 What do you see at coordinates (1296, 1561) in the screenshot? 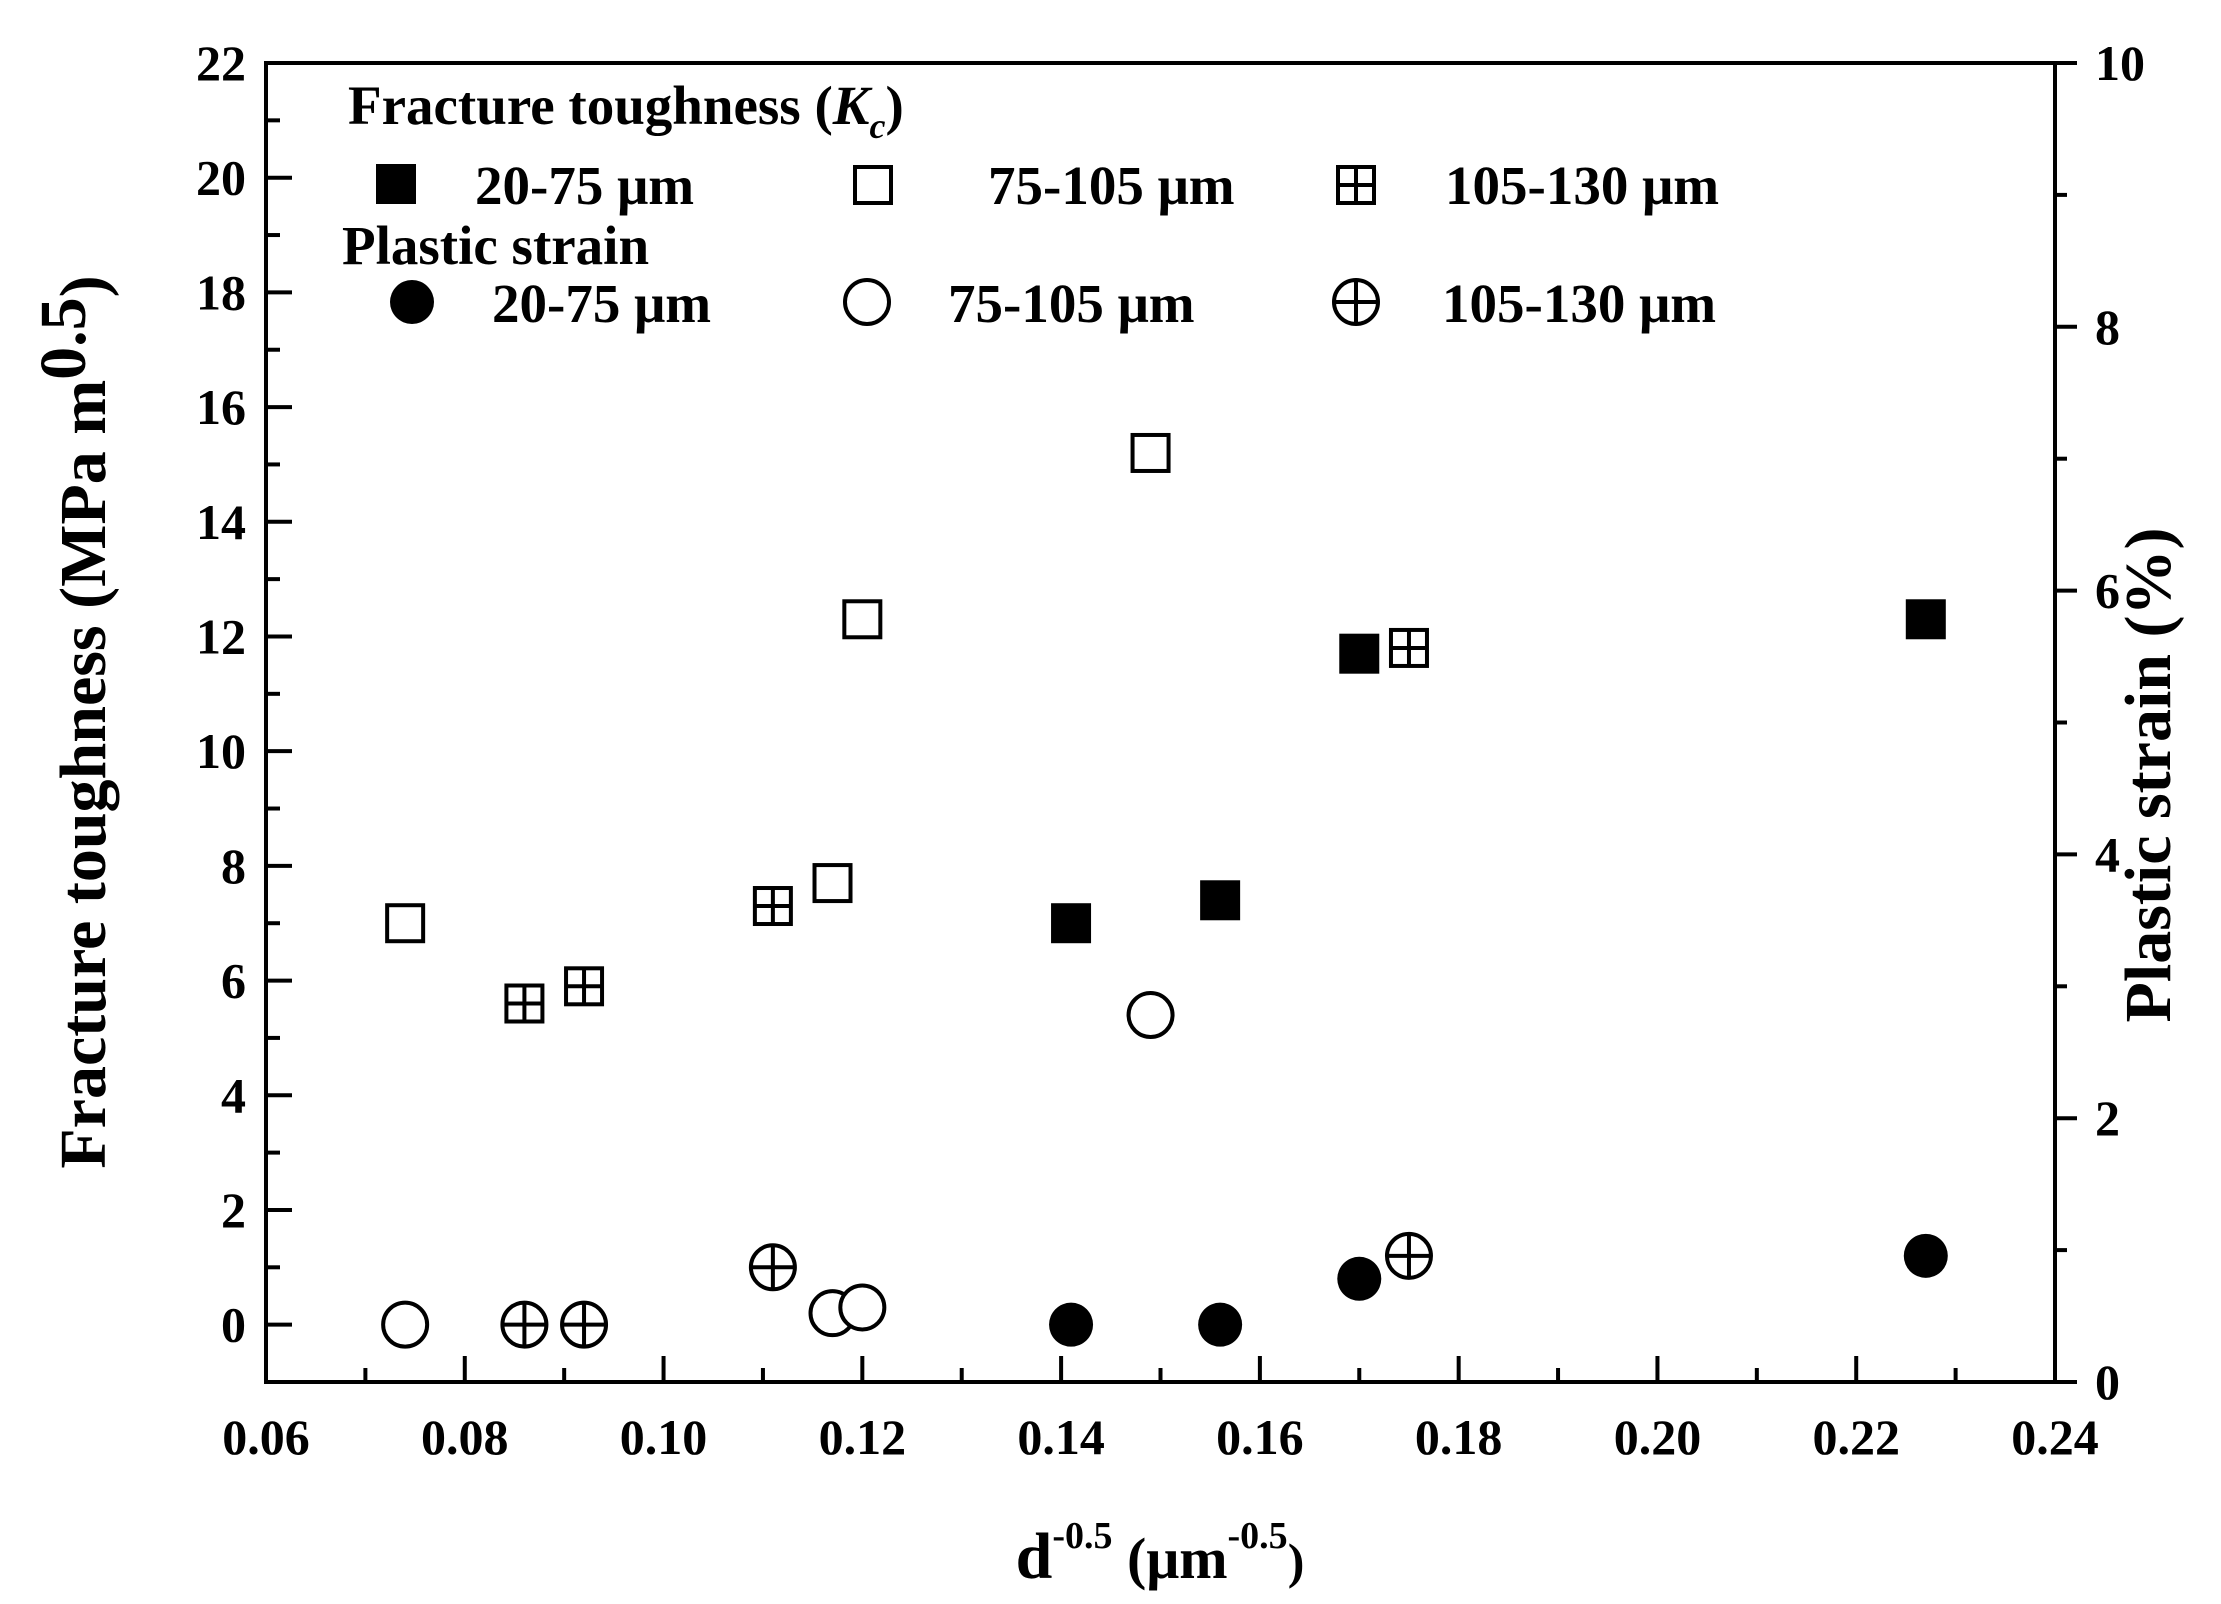
I see `x-axis-title-close: )` at bounding box center [1296, 1561].